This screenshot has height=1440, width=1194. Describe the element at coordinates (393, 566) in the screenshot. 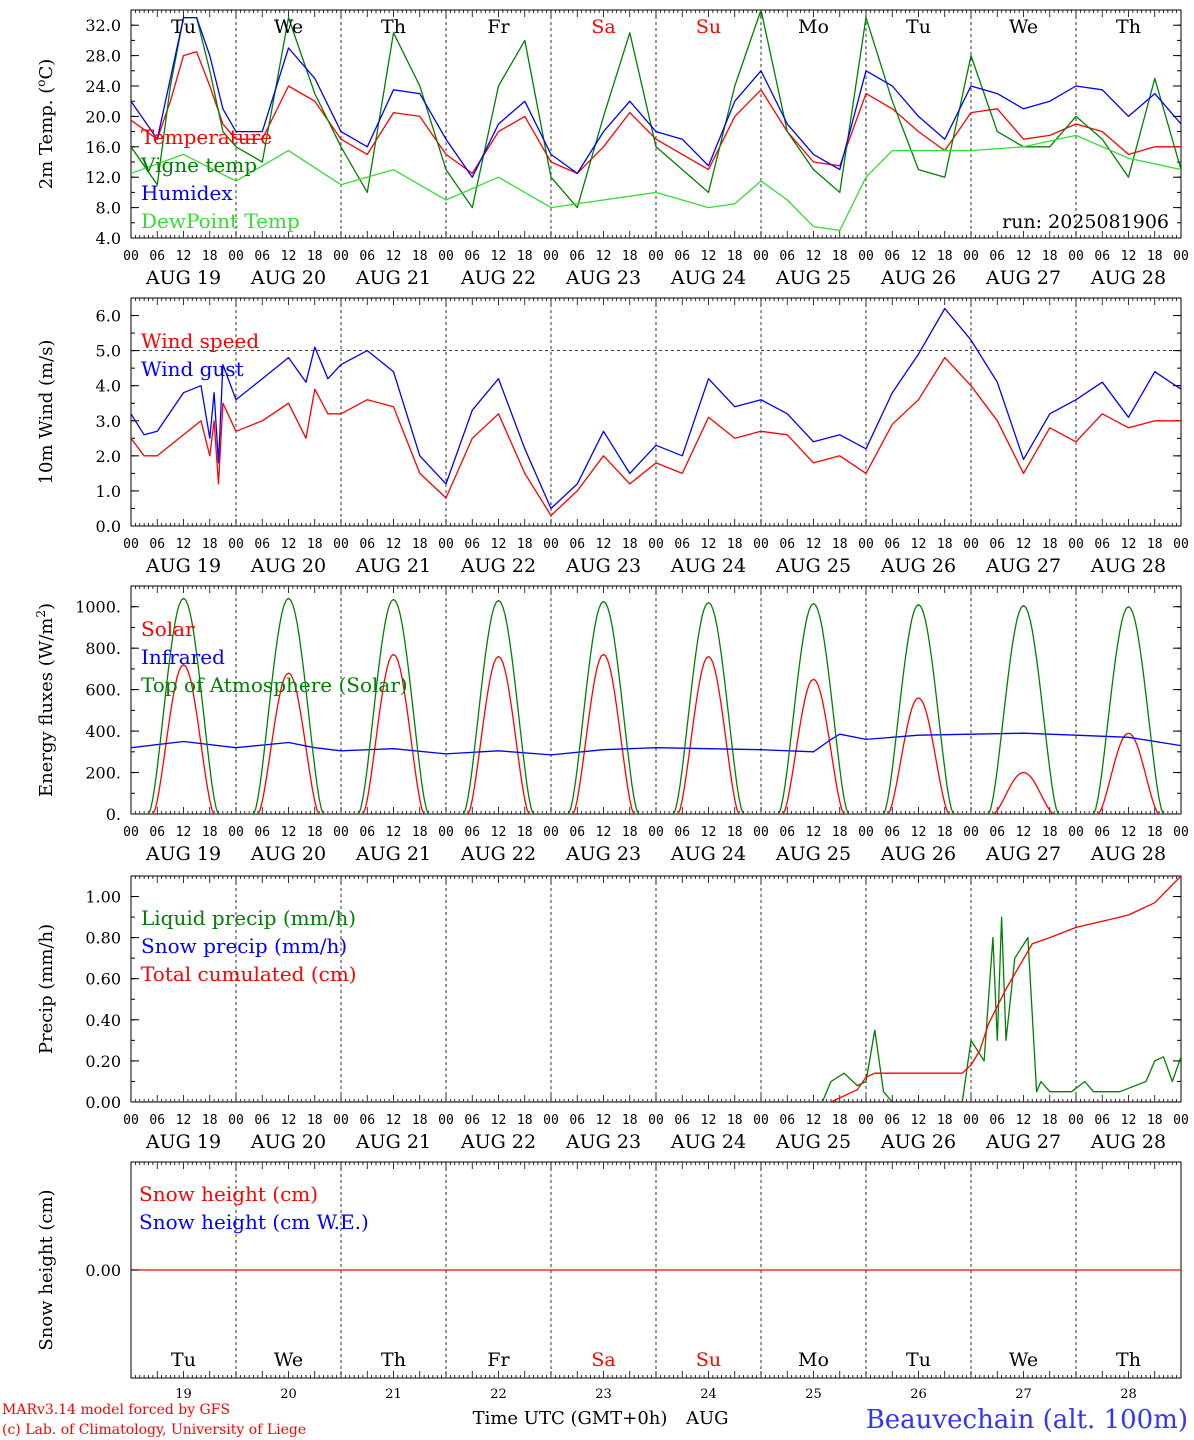

I see `date-label: AUG 21` at that location.